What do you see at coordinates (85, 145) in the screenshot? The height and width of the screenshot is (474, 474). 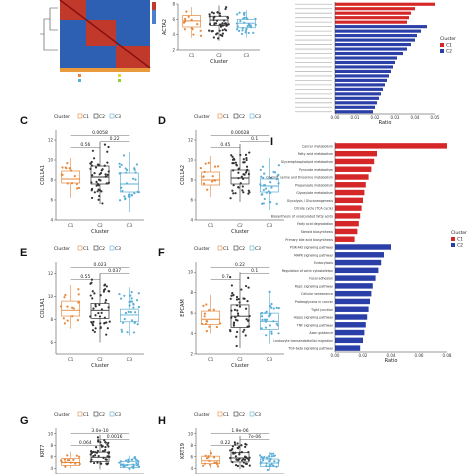 I see `pvalue-label: 0.56` at bounding box center [85, 145].